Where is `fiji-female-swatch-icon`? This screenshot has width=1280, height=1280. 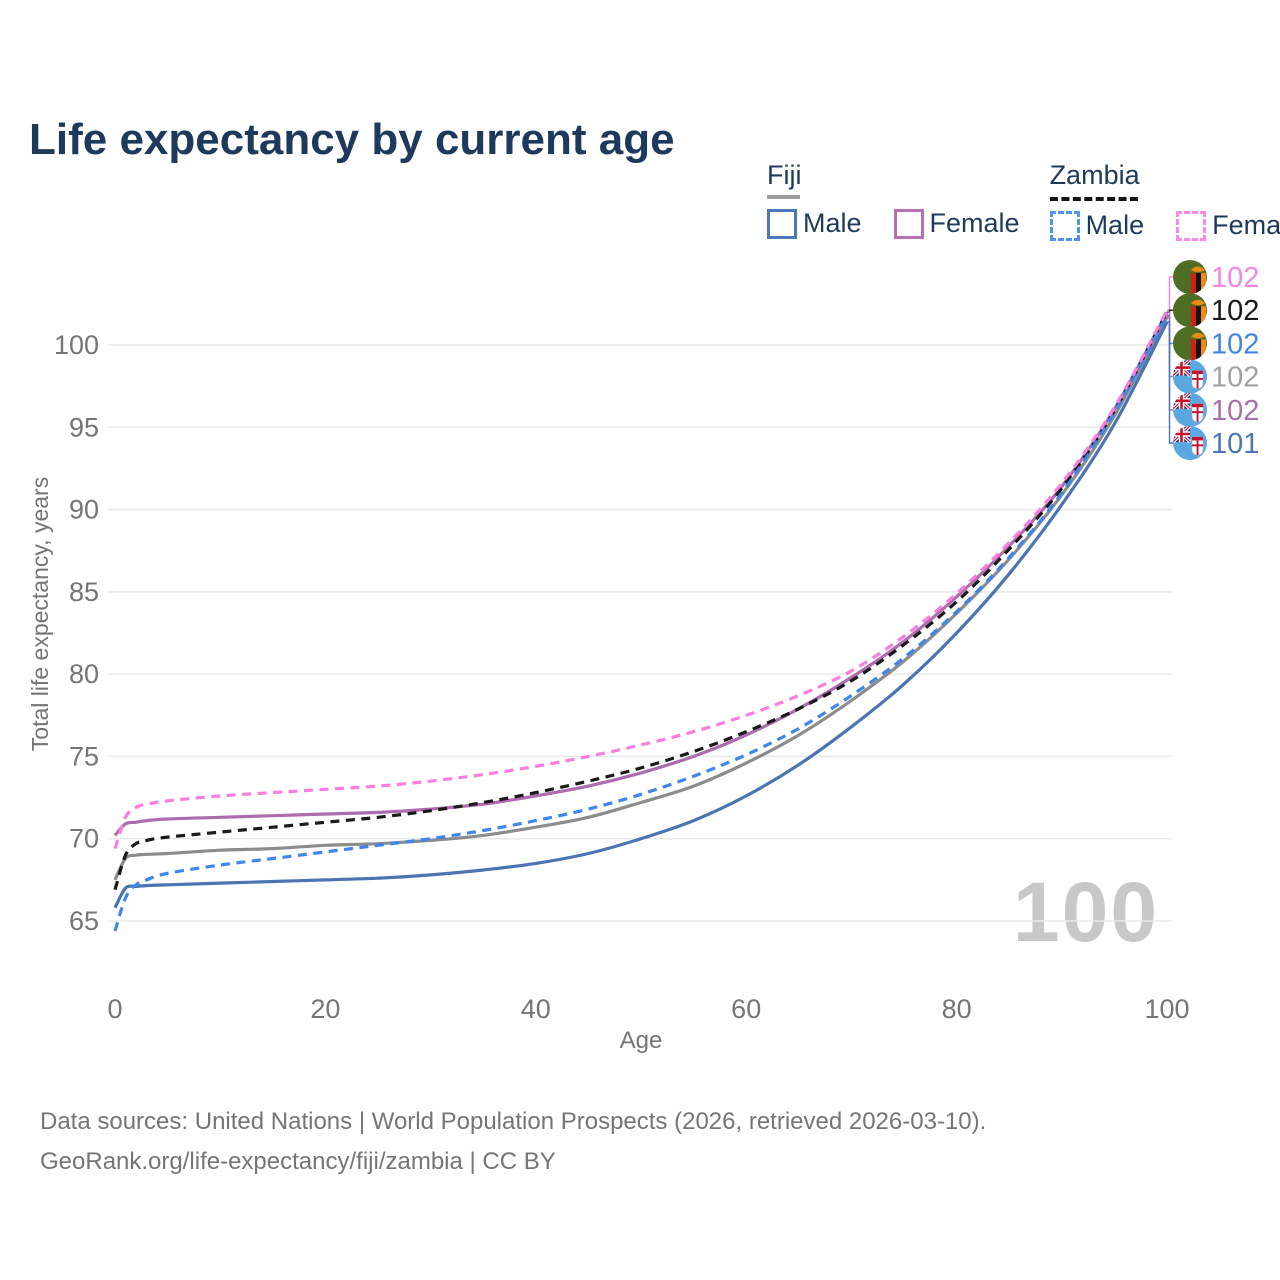
fiji-female-swatch-icon is located at coordinates (908, 223).